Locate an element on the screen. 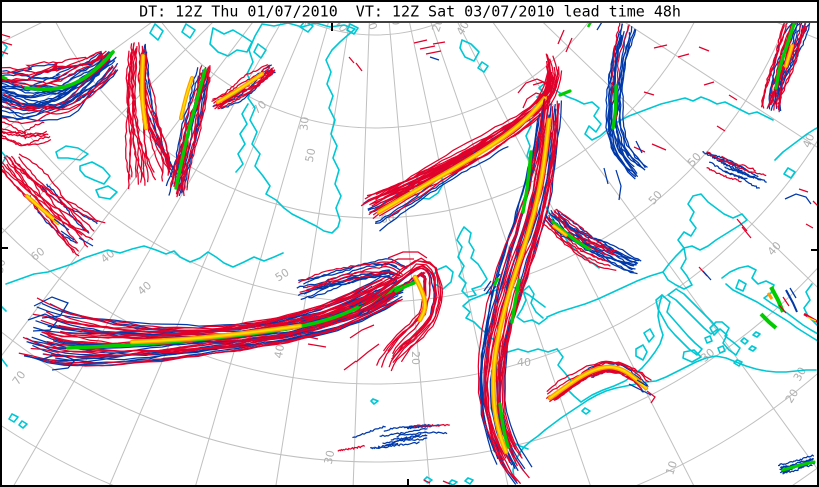  spaghetti-baffin-ne-jet is located at coordinates (243, 87).